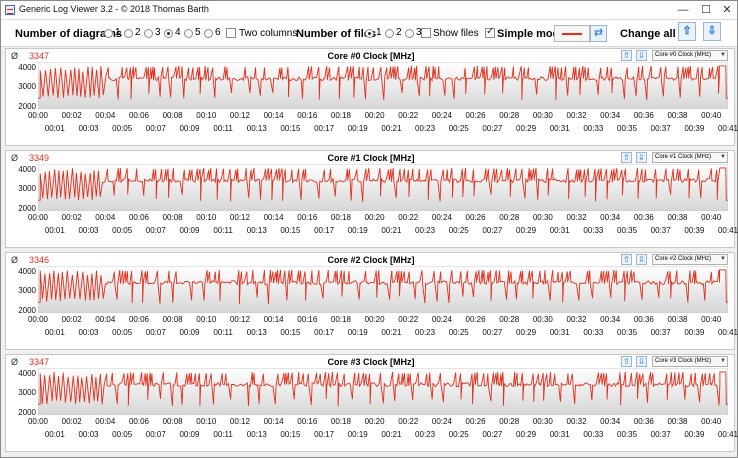  Describe the element at coordinates (231, 33) in the screenshot. I see `two-columns-checkbox` at that location.